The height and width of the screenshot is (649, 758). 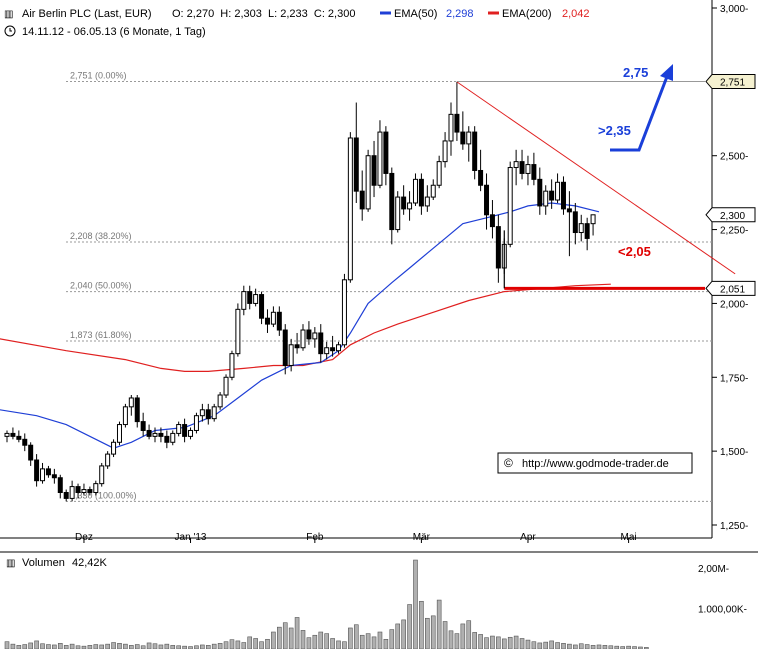 What do you see at coordinates (356, 537) in the screenshot?
I see `time-axis: Dez Jan '13 Feb Mär Apr Mai` at bounding box center [356, 537].